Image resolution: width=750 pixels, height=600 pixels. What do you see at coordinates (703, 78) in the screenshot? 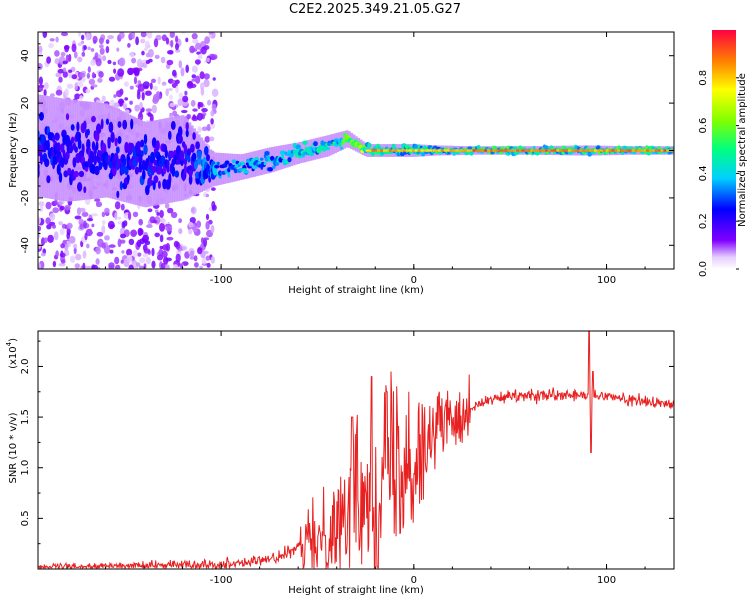
I see `colorbar-tick-label: 0.8` at bounding box center [703, 78].